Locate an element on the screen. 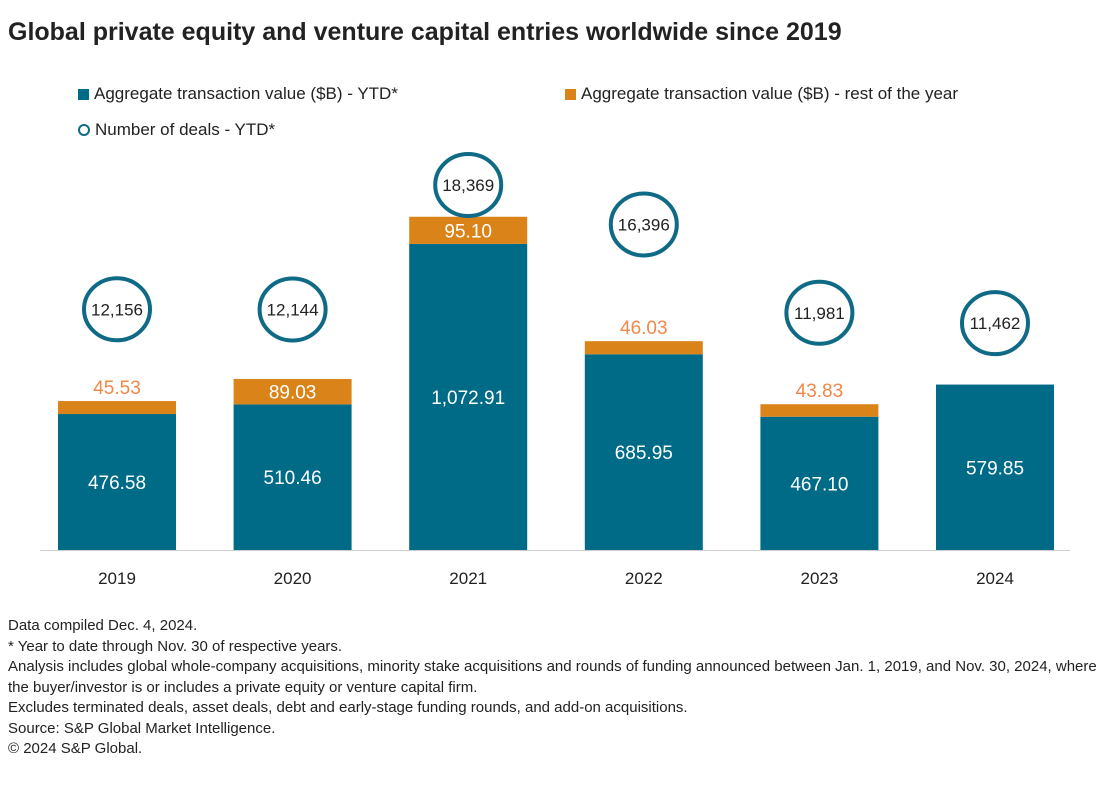 This screenshot has width=1104, height=796. legend-label: Aggregate transaction value ($B) - YTD* is located at coordinates (246, 93).